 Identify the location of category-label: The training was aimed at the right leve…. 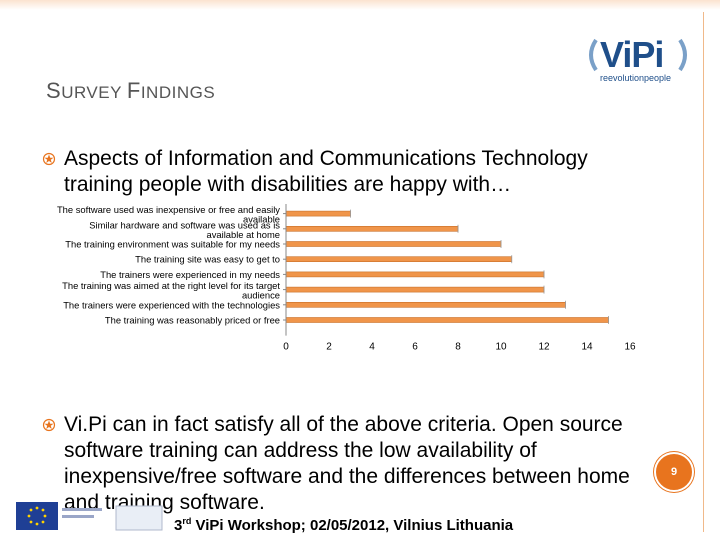
(171, 290).